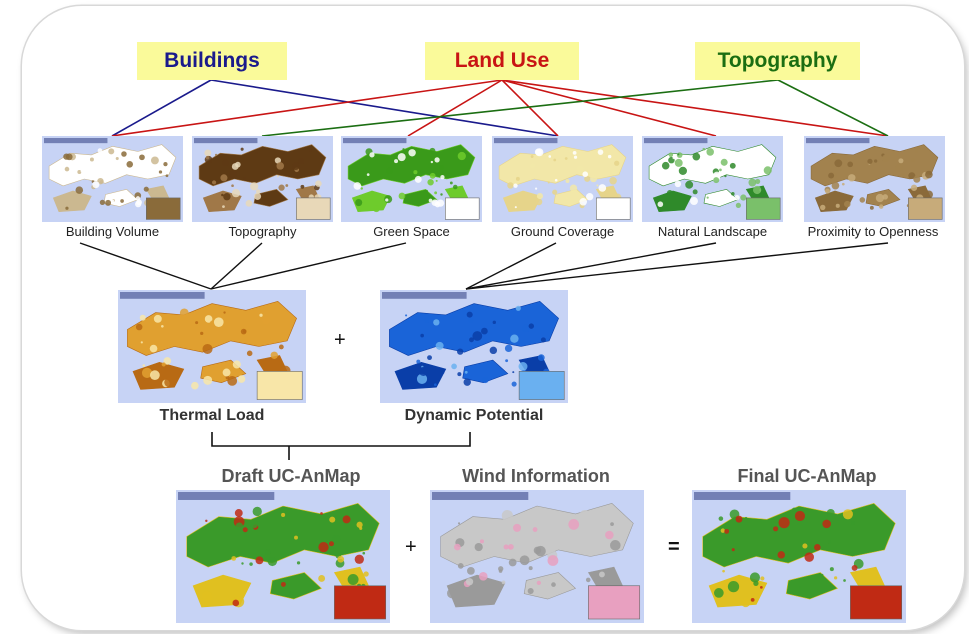 The width and height of the screenshot is (969, 634). I want to click on buildings-to-building-volume-line, so click(161, 108).